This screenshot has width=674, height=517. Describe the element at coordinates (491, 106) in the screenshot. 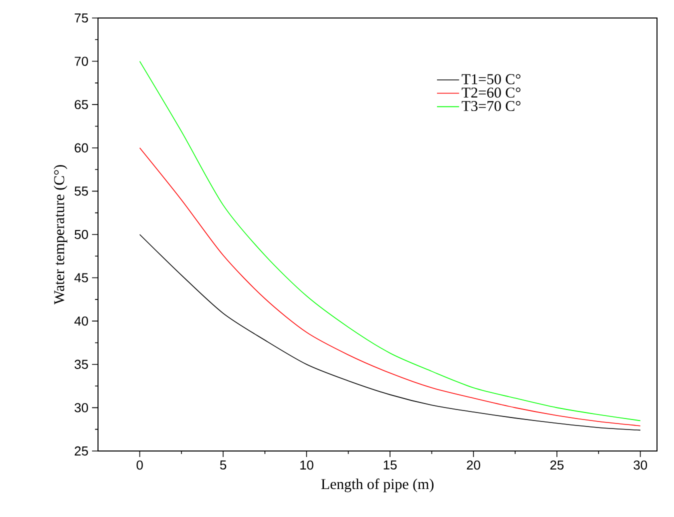

I see `legend-label: T3=70 C°` at that location.